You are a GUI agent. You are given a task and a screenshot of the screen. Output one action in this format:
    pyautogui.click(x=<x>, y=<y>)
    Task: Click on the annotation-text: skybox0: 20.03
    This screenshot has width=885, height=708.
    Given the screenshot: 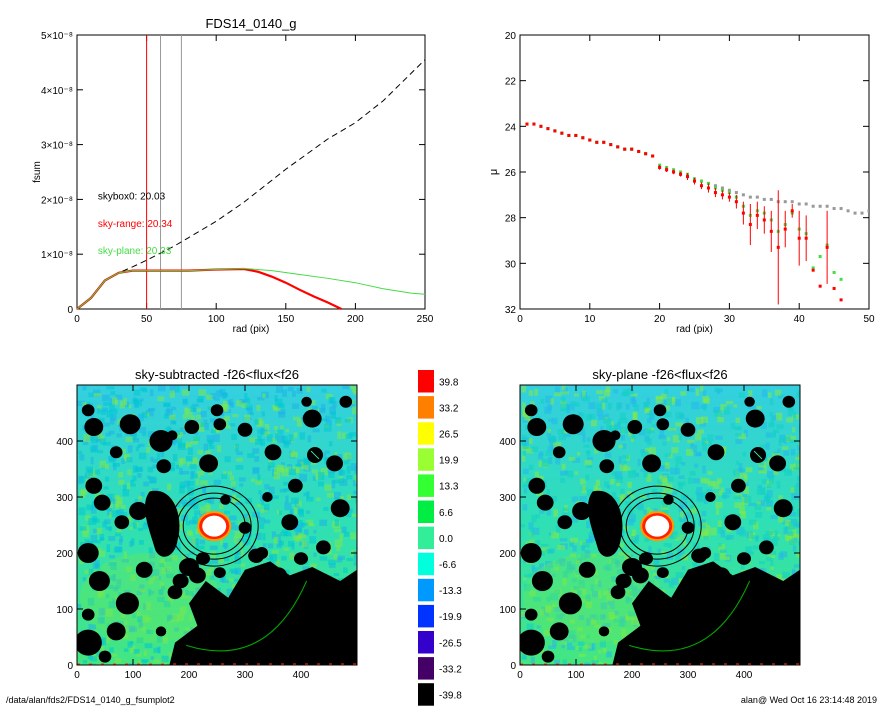 What is the action you would take?
    pyautogui.click(x=132, y=196)
    